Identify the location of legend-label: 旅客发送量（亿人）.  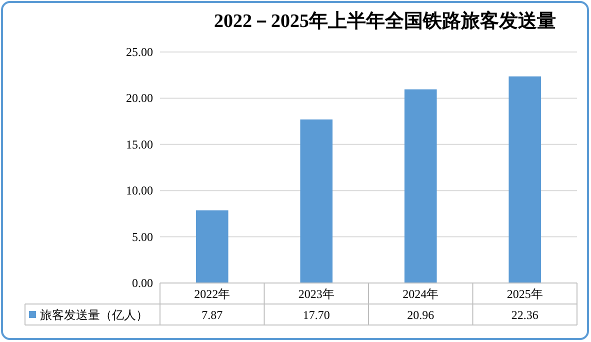
(94, 315).